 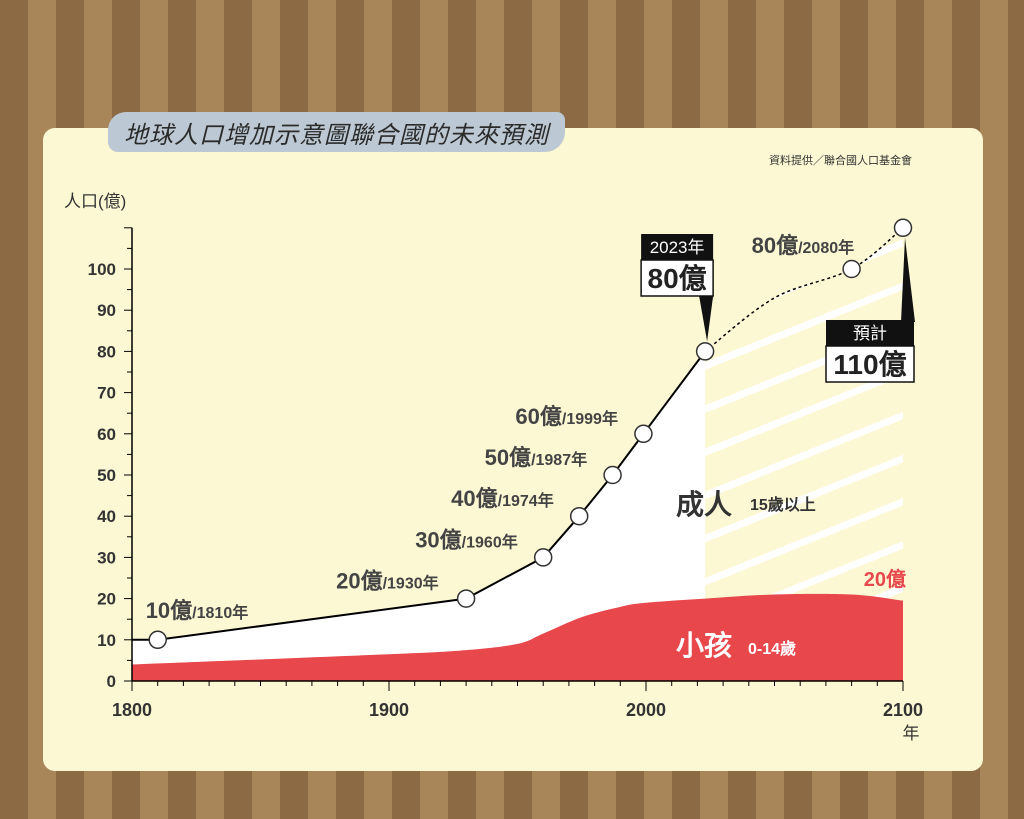 I want to click on point-label-year: /1987年, so click(x=559, y=459).